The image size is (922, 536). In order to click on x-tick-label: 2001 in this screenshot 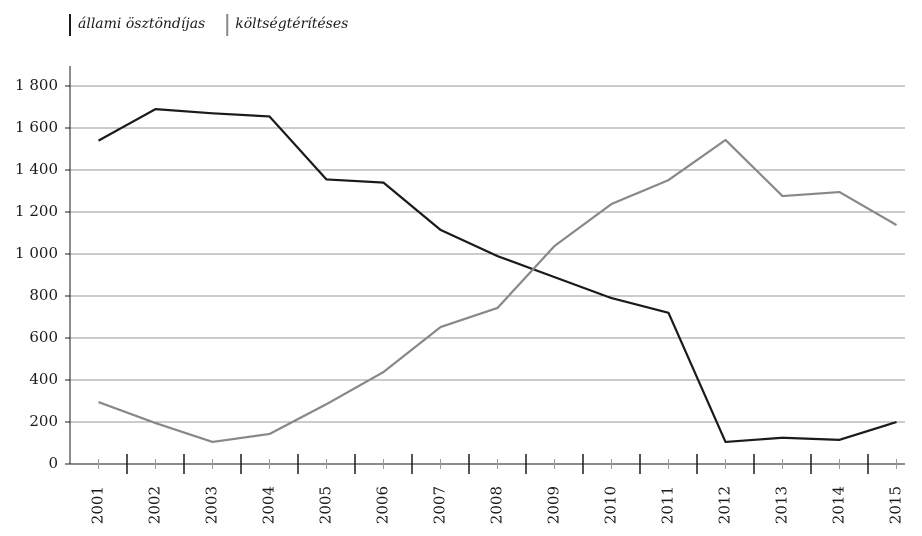, I will do `click(98, 505)`.